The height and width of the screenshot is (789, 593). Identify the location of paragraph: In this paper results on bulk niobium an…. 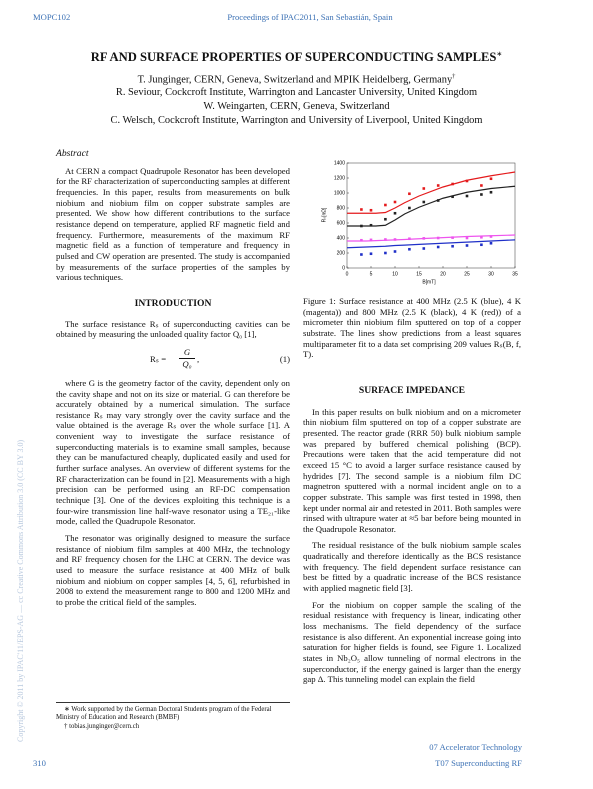
(412, 470).